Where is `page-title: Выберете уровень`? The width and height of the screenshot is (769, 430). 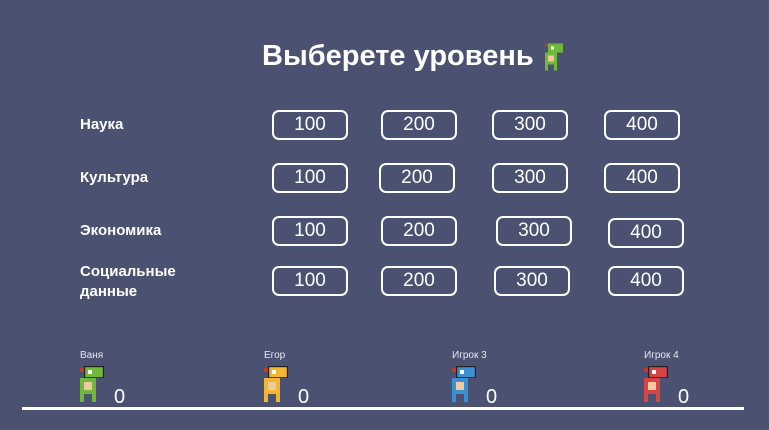 page-title: Выберете уровень is located at coordinates (414, 56).